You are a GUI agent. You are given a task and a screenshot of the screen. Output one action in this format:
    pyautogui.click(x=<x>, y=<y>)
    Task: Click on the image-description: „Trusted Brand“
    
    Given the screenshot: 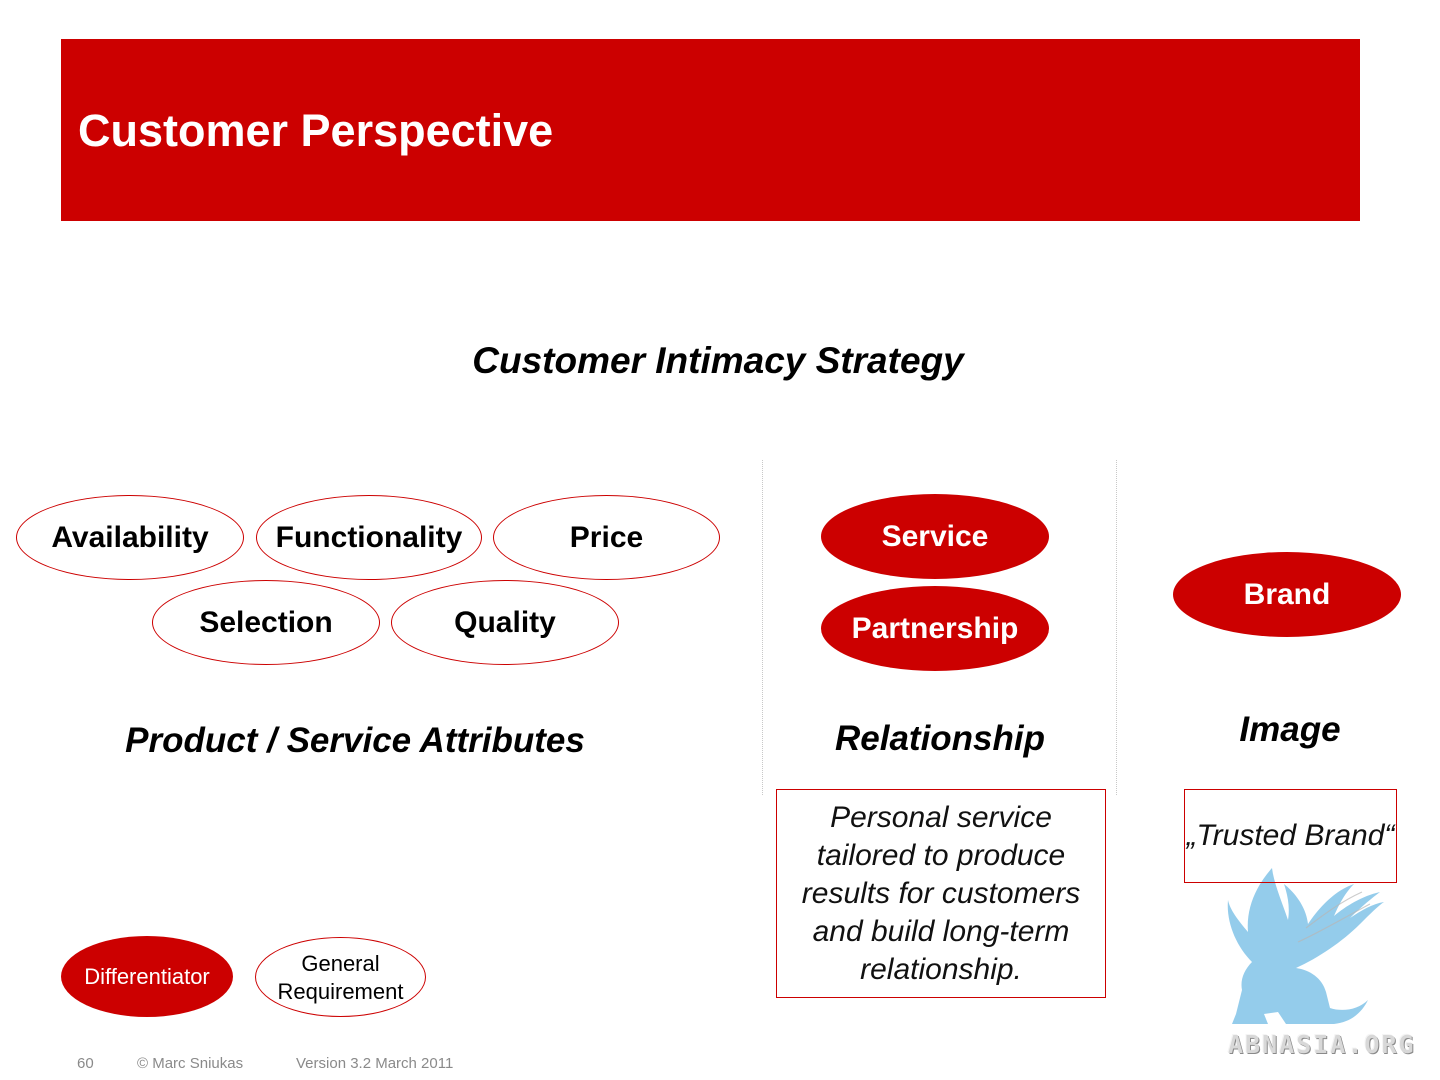 What is the action you would take?
    pyautogui.click(x=1290, y=835)
    